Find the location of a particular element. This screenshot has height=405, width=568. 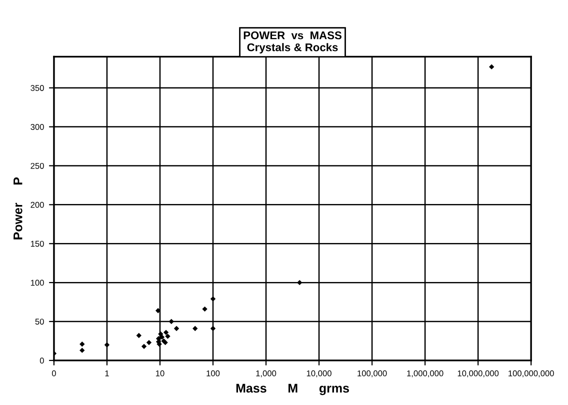

y-tick-label: 100 is located at coordinates (37, 283).